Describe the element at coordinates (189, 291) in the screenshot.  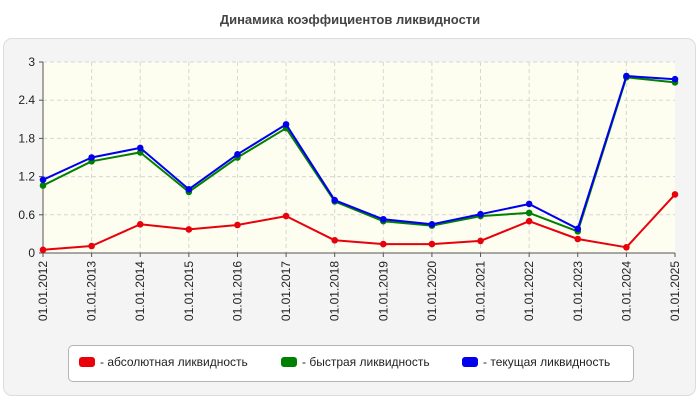
I see `x-tick-label: 01.01.2015` at that location.